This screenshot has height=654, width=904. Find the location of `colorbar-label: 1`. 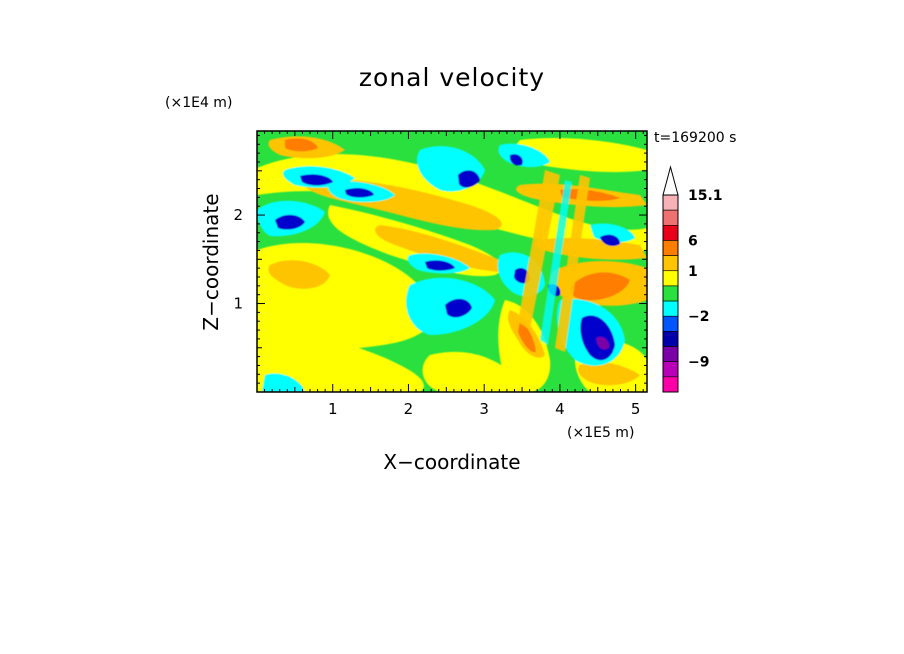

colorbar-label: 1 is located at coordinates (693, 272).